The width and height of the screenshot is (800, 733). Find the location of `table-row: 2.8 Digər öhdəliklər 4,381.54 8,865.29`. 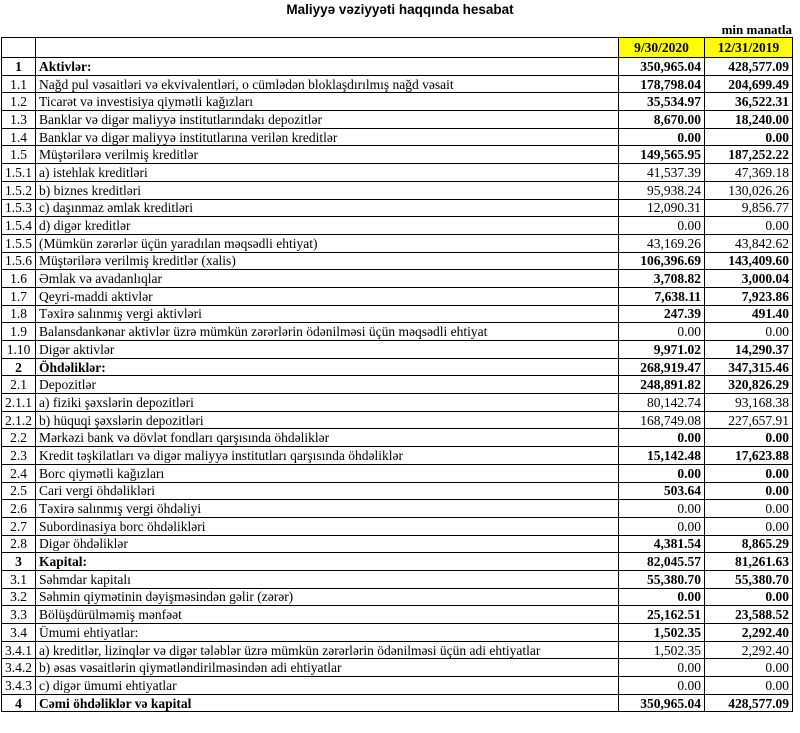

table-row: 2.8 Digər öhdəliklər 4,381.54 8,865.29 is located at coordinates (397, 544).